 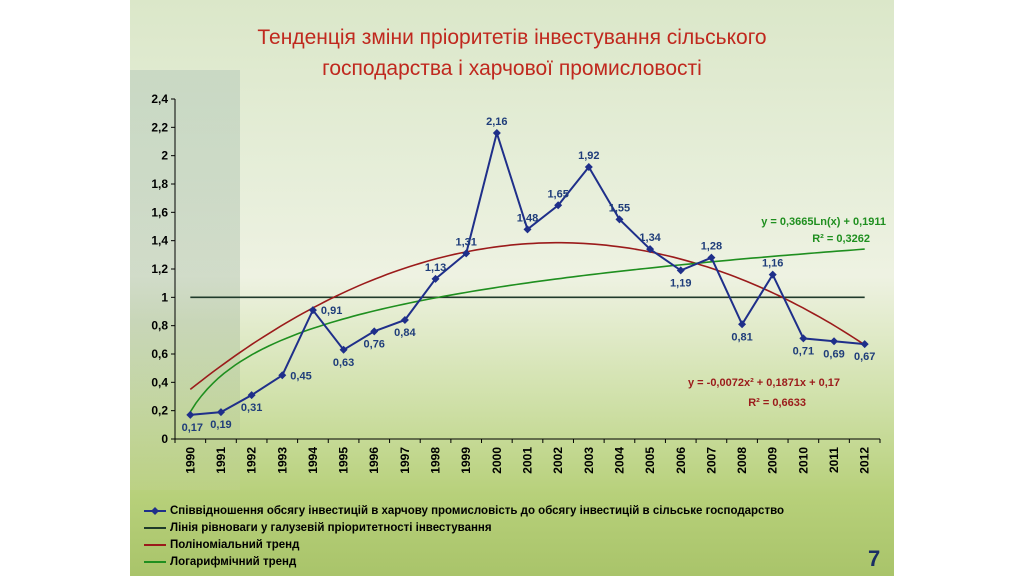 I want to click on y-tick-label: 0,2, so click(x=159, y=411).